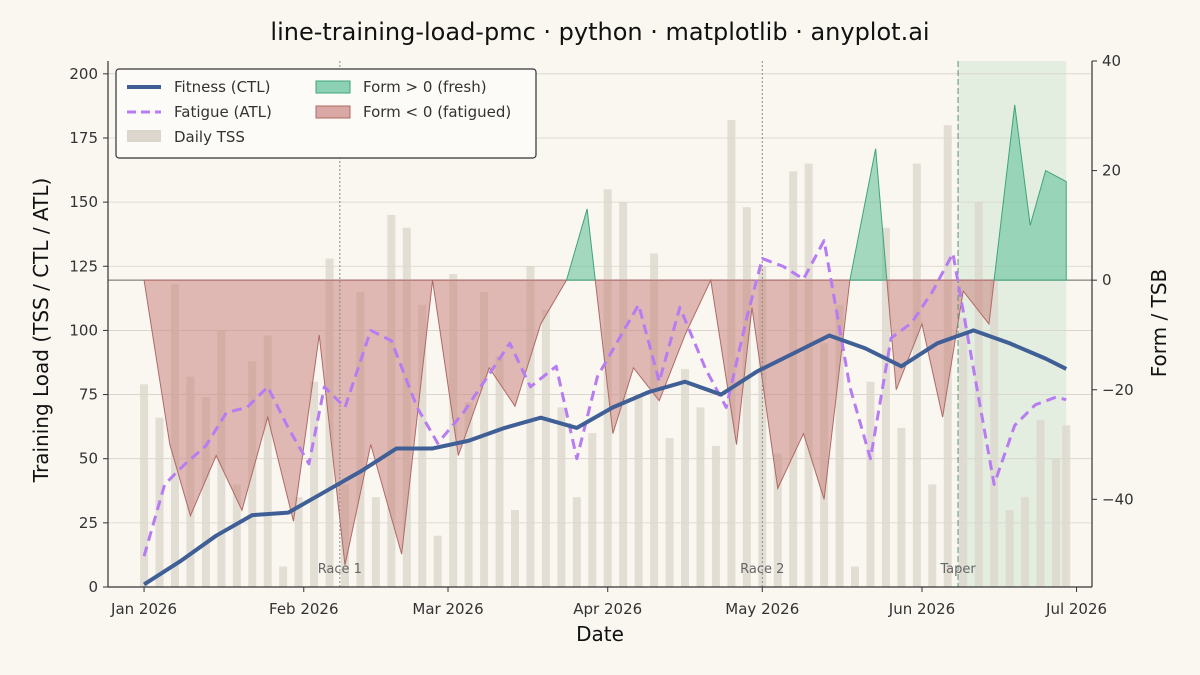 The height and width of the screenshot is (675, 1200). I want to click on x-tick-label: Mar 2026, so click(447, 609).